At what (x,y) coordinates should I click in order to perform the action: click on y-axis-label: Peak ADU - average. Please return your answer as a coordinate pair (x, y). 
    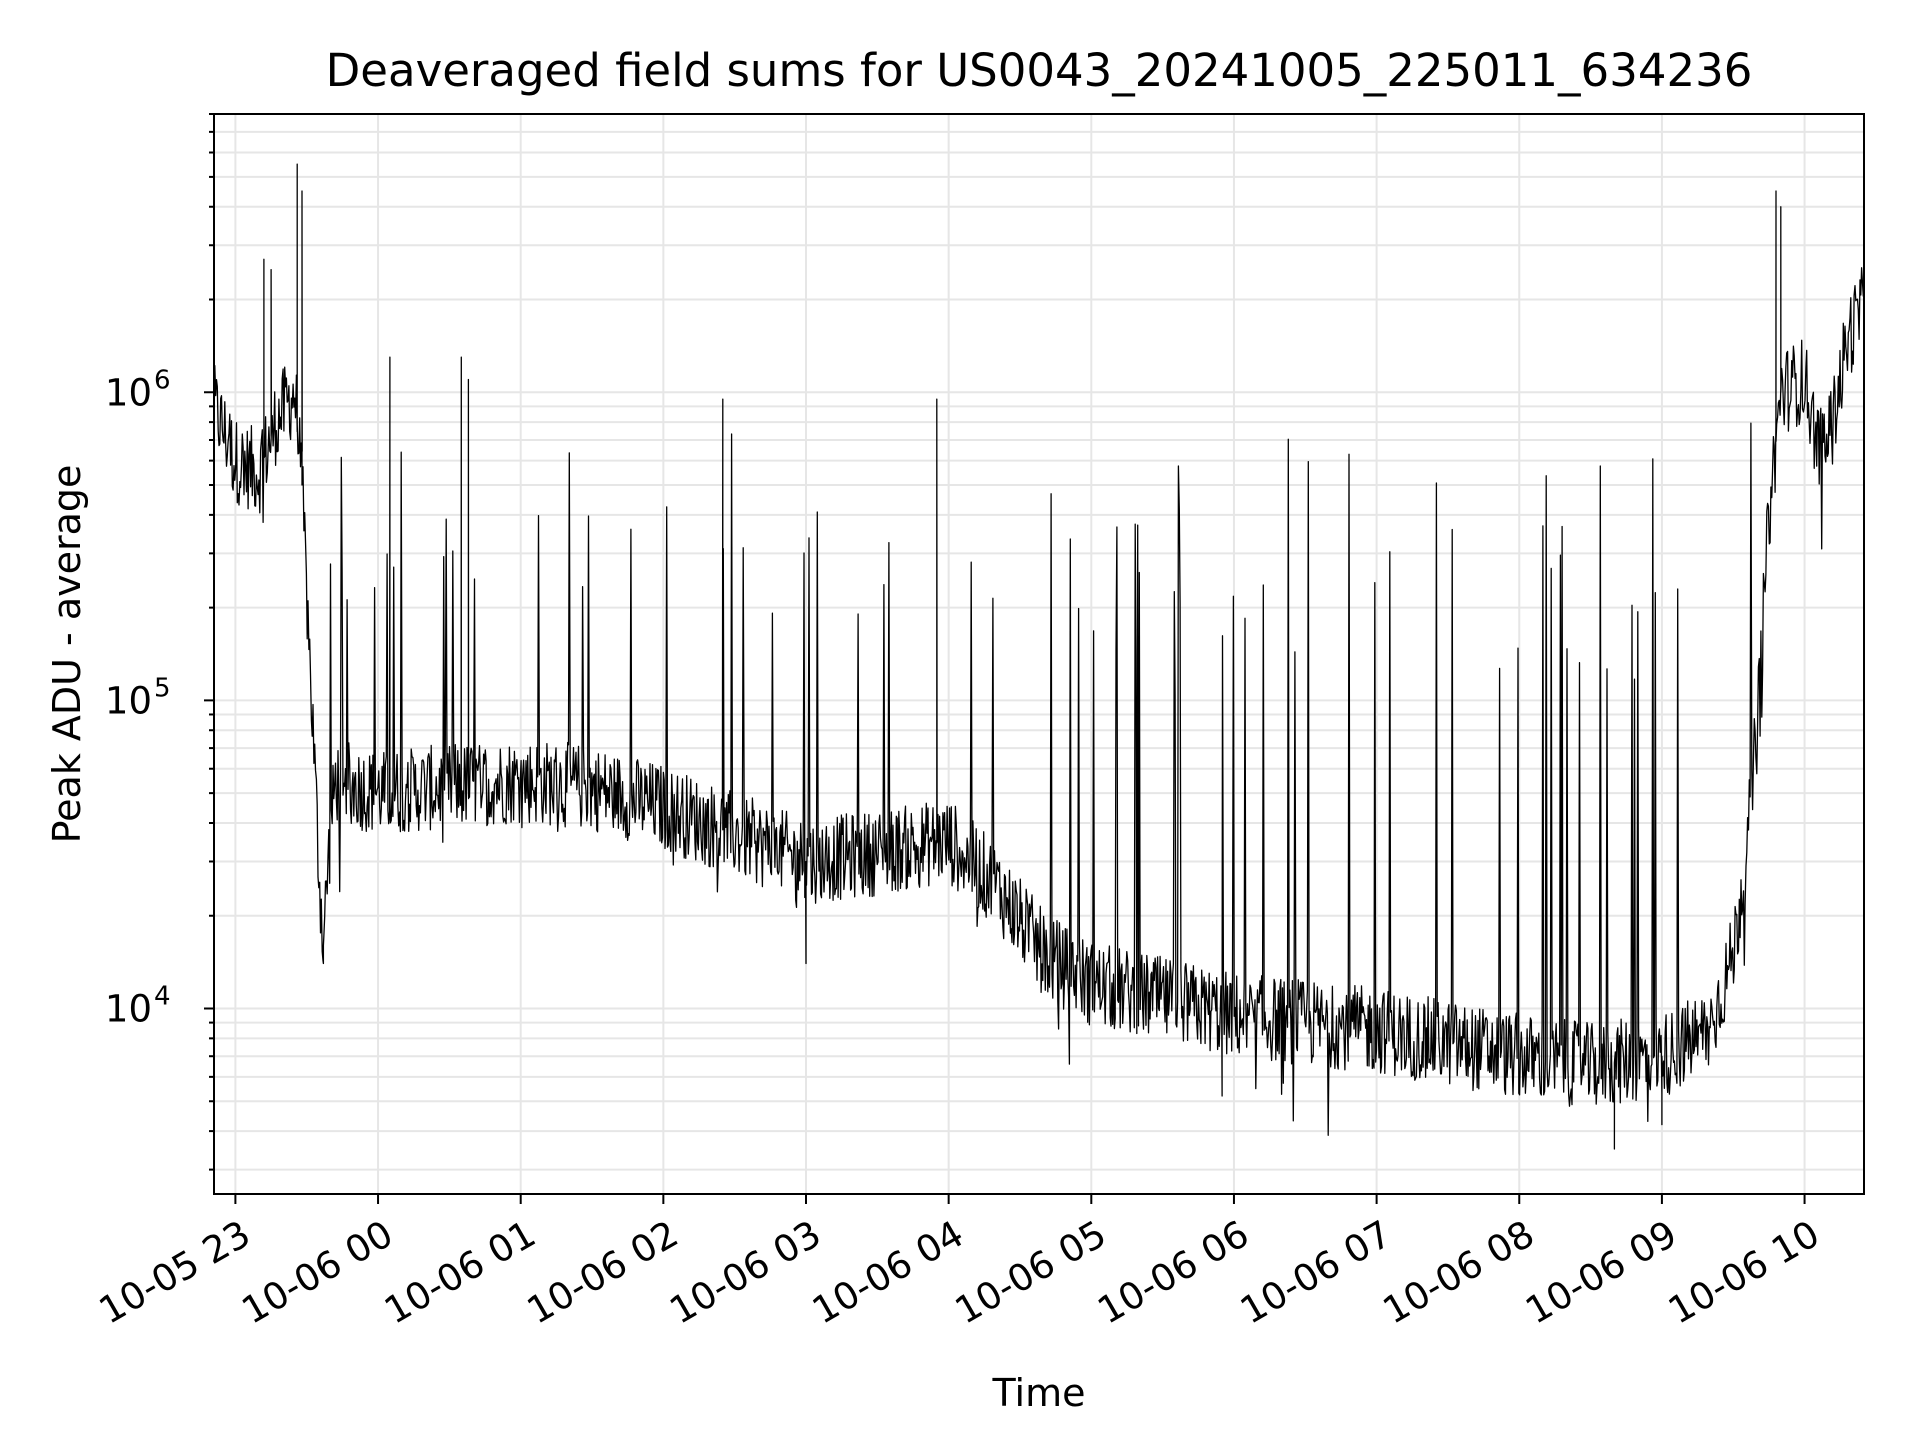
    Looking at the image, I should click on (67, 654).